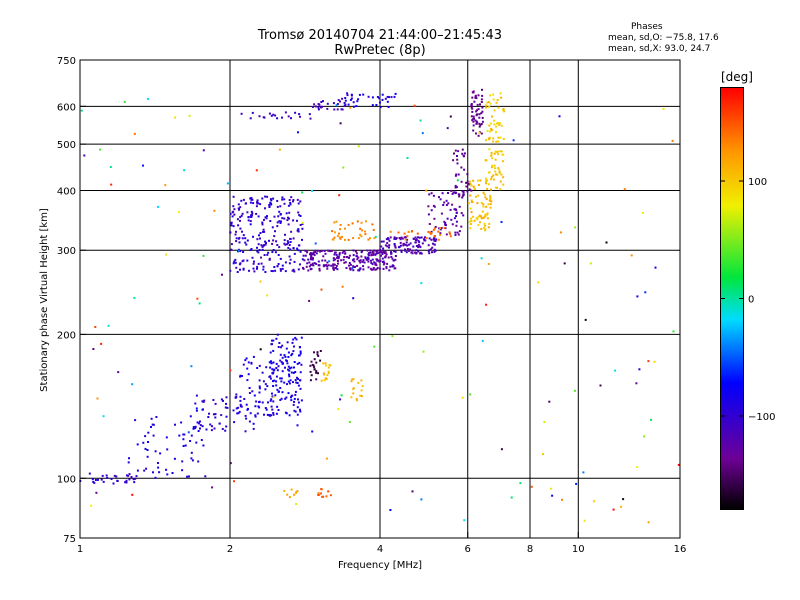 Image resolution: width=800 pixels, height=600 pixels. What do you see at coordinates (66, 107) in the screenshot?
I see `y-tick-label: 600` at bounding box center [66, 107].